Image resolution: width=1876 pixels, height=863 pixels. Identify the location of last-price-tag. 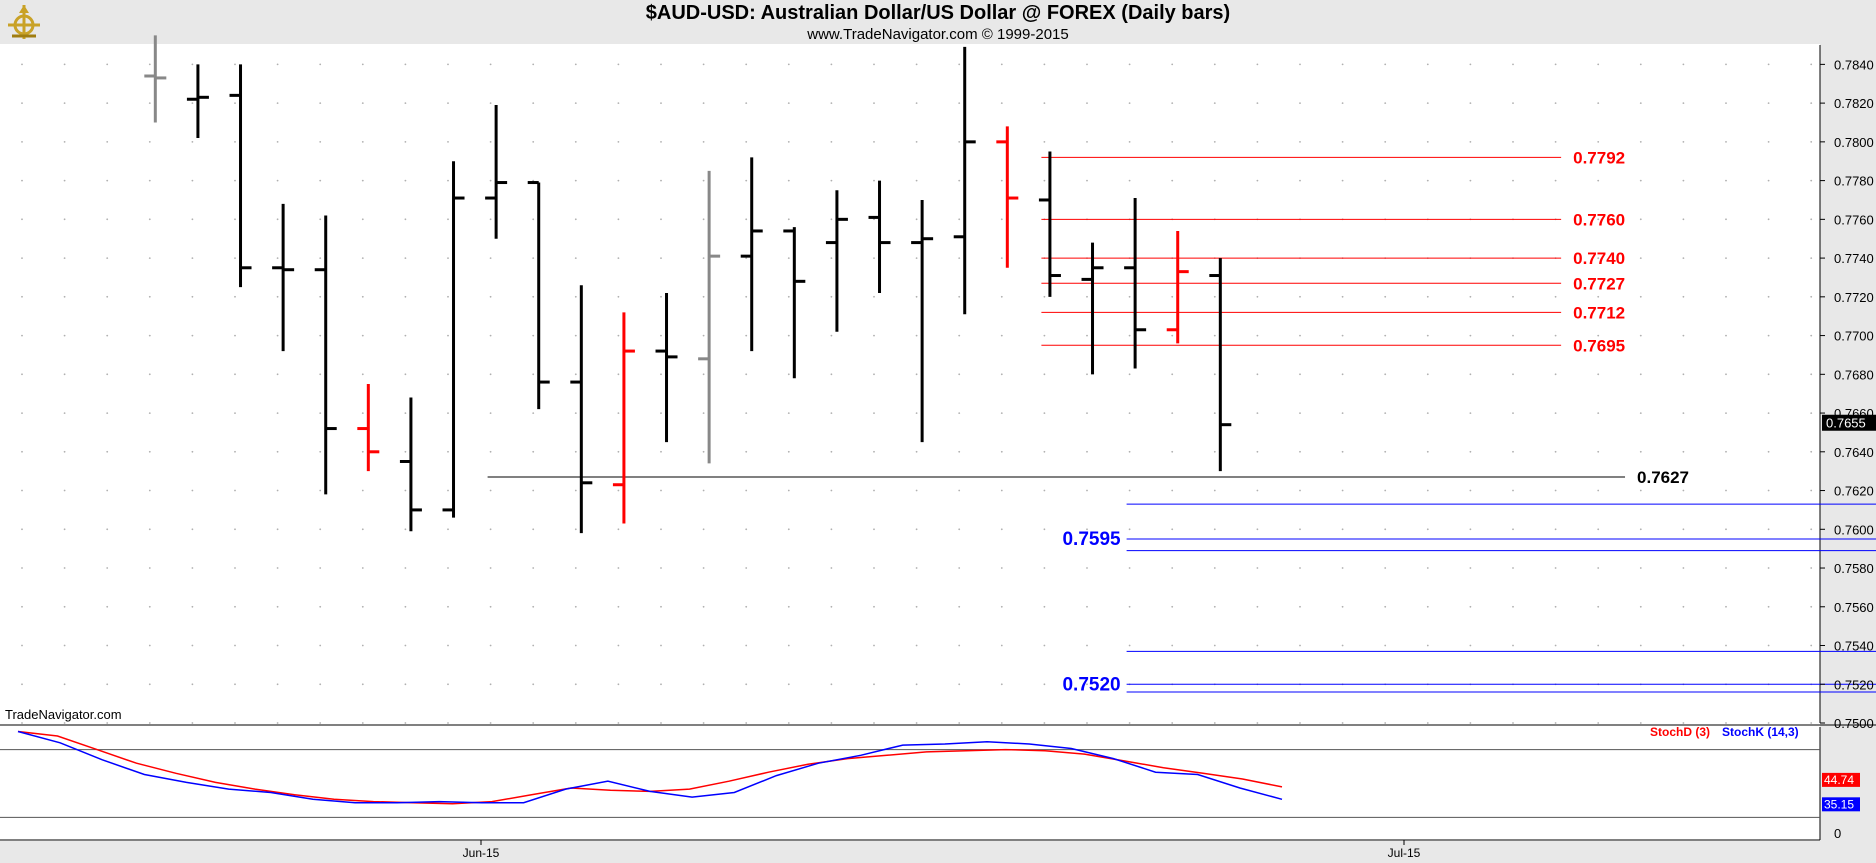
(1849, 422).